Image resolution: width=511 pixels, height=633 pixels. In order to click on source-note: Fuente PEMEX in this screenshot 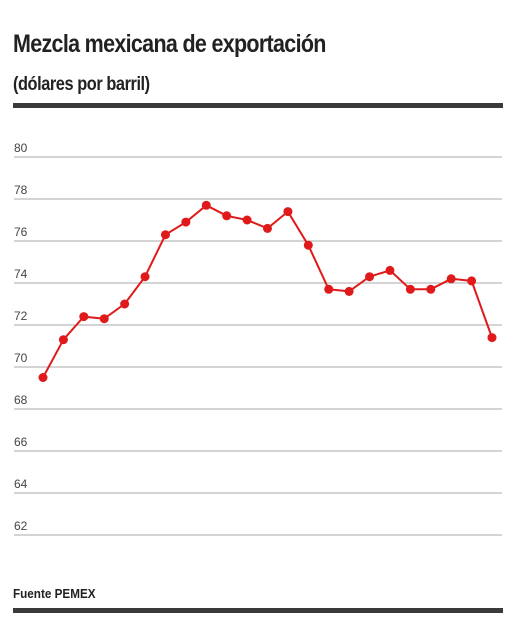, I will do `click(54, 593)`.